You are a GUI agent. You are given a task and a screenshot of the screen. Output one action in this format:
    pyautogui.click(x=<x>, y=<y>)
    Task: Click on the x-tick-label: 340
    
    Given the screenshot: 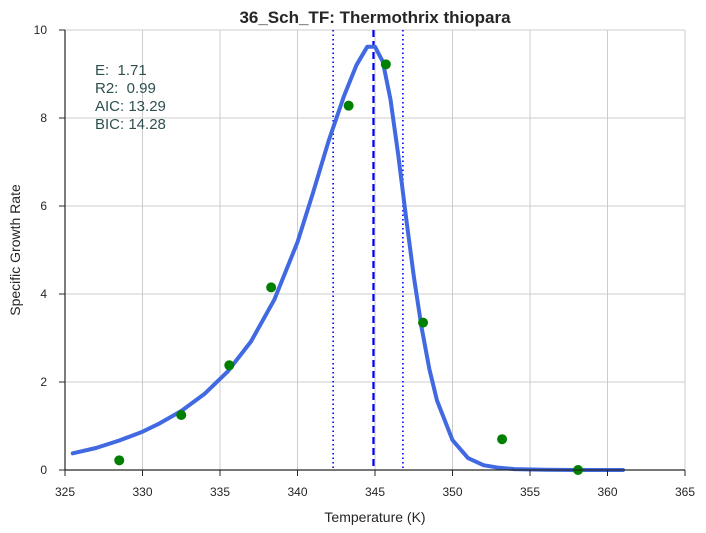 What is the action you would take?
    pyautogui.click(x=297, y=492)
    